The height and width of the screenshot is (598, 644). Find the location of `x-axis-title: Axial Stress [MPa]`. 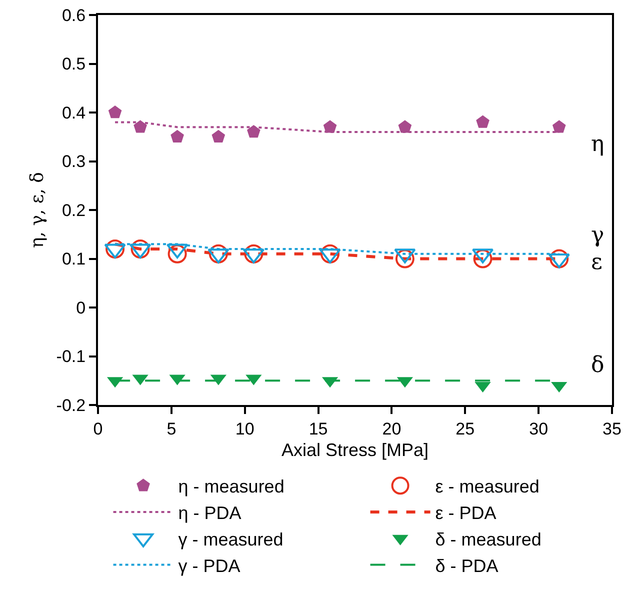

x-axis-title: Axial Stress [MPa] is located at coordinates (355, 450).